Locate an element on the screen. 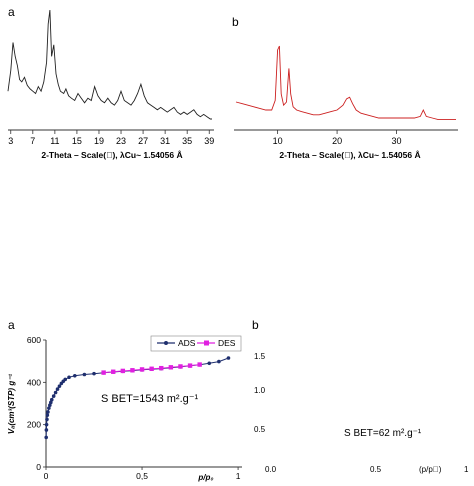 The width and height of the screenshot is (474, 486). xrd-b-x-axis-label: 2-Theta – Scale( ), λCu~ 1.54056 Å is located at coordinates (349, 155).